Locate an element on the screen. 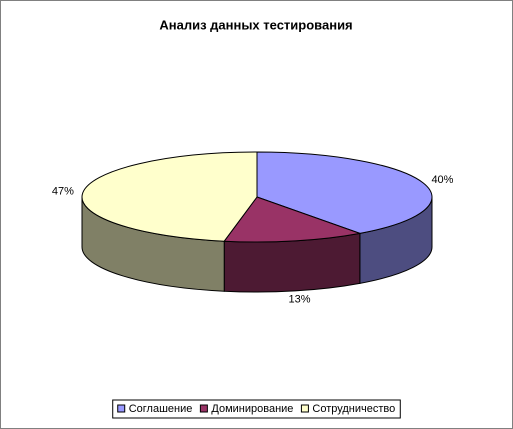 This screenshot has height=429, width=513. legend: Соглашение Доминирование Сотрудничество is located at coordinates (256, 409).